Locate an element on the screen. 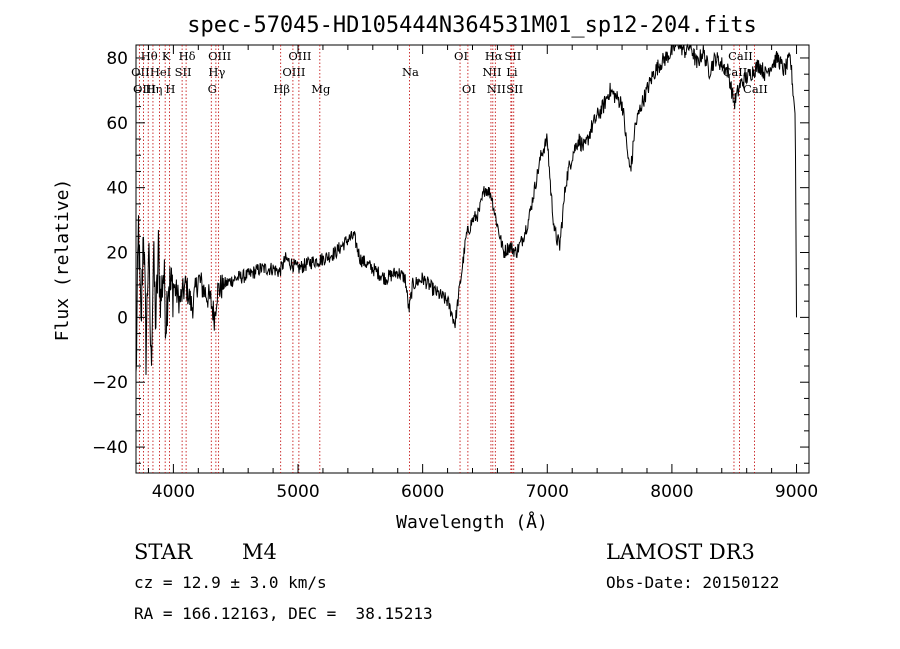  line-marker-label: Hδ is located at coordinates (187, 56).